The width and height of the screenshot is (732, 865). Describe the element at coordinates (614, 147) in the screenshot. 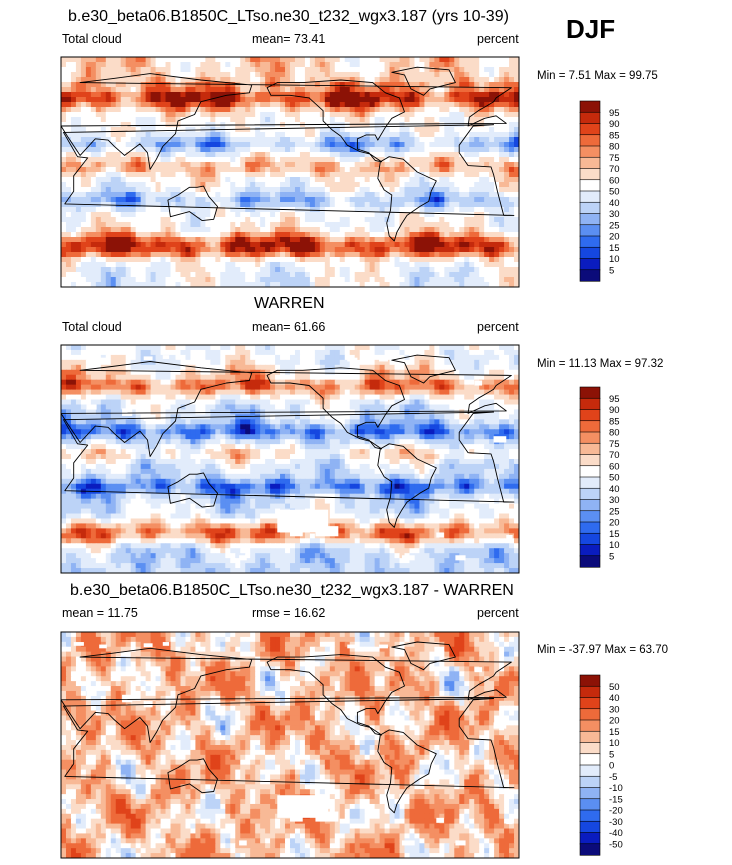

I see `colorbar-tick-label: 80` at that location.